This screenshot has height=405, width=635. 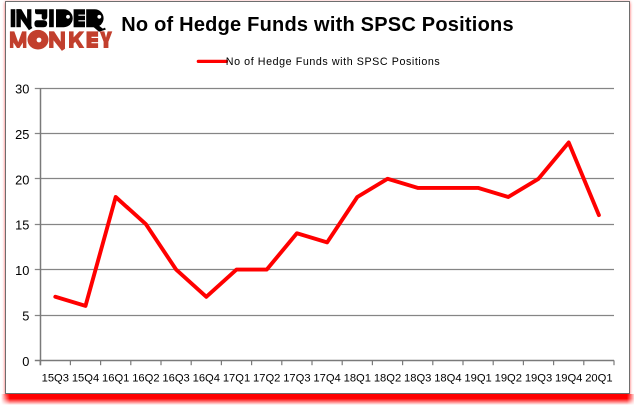 What do you see at coordinates (568, 379) in the screenshot?
I see `svg-text: 19Q4` at bounding box center [568, 379].